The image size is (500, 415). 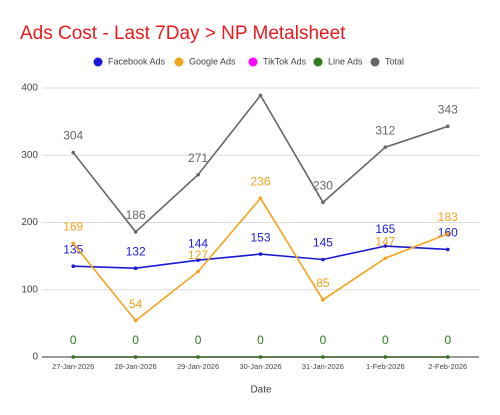 I want to click on data-label: 271, so click(x=198, y=158).